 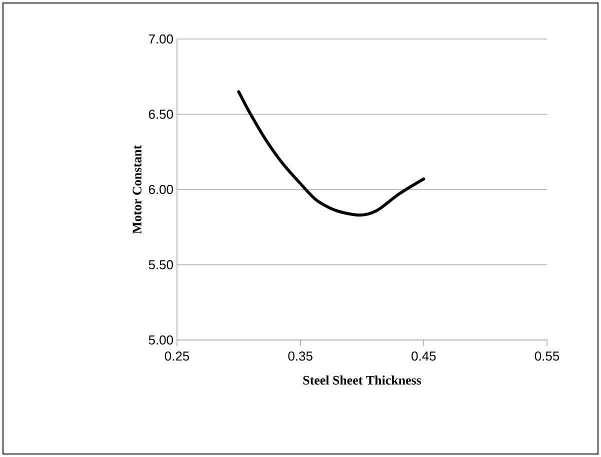 What do you see at coordinates (424, 356) in the screenshot?
I see `x-tick-label: 0.45` at bounding box center [424, 356].